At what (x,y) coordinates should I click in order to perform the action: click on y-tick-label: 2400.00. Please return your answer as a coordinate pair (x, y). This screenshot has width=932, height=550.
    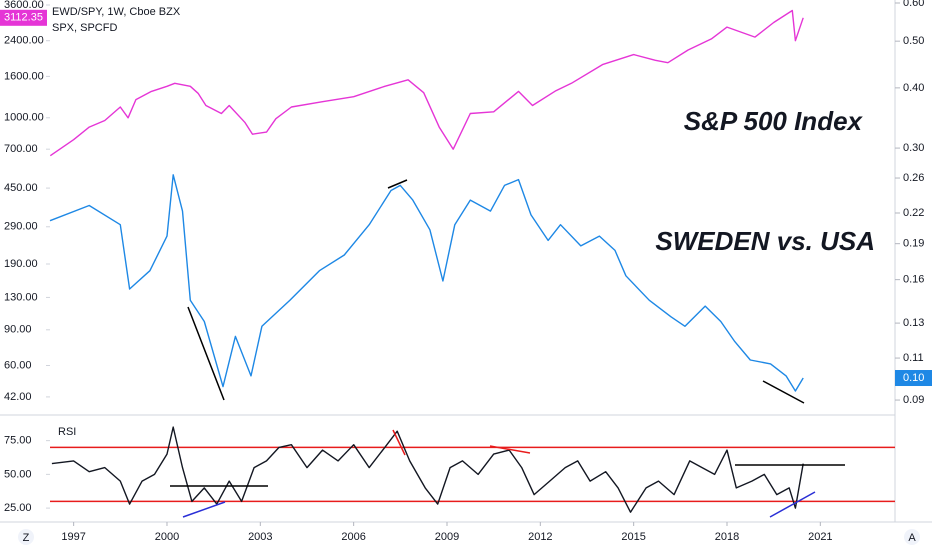
    Looking at the image, I should click on (24, 41).